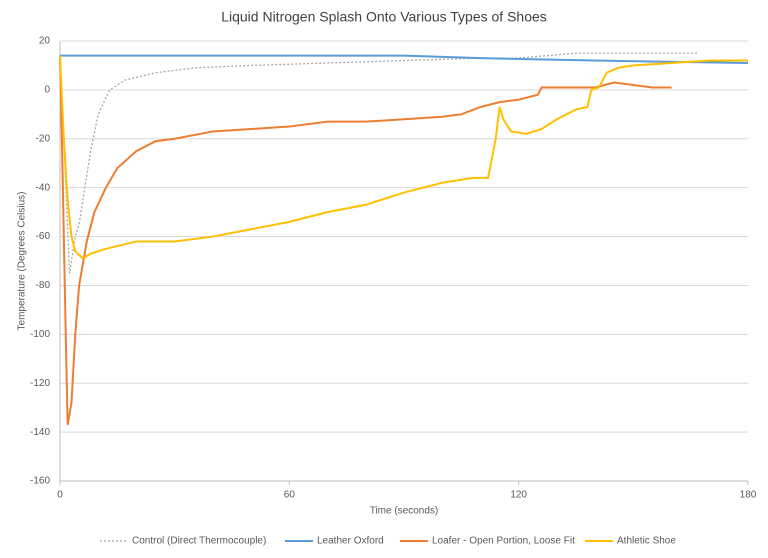 This screenshot has width=768, height=558. I want to click on x-tick-label: 60, so click(290, 495).